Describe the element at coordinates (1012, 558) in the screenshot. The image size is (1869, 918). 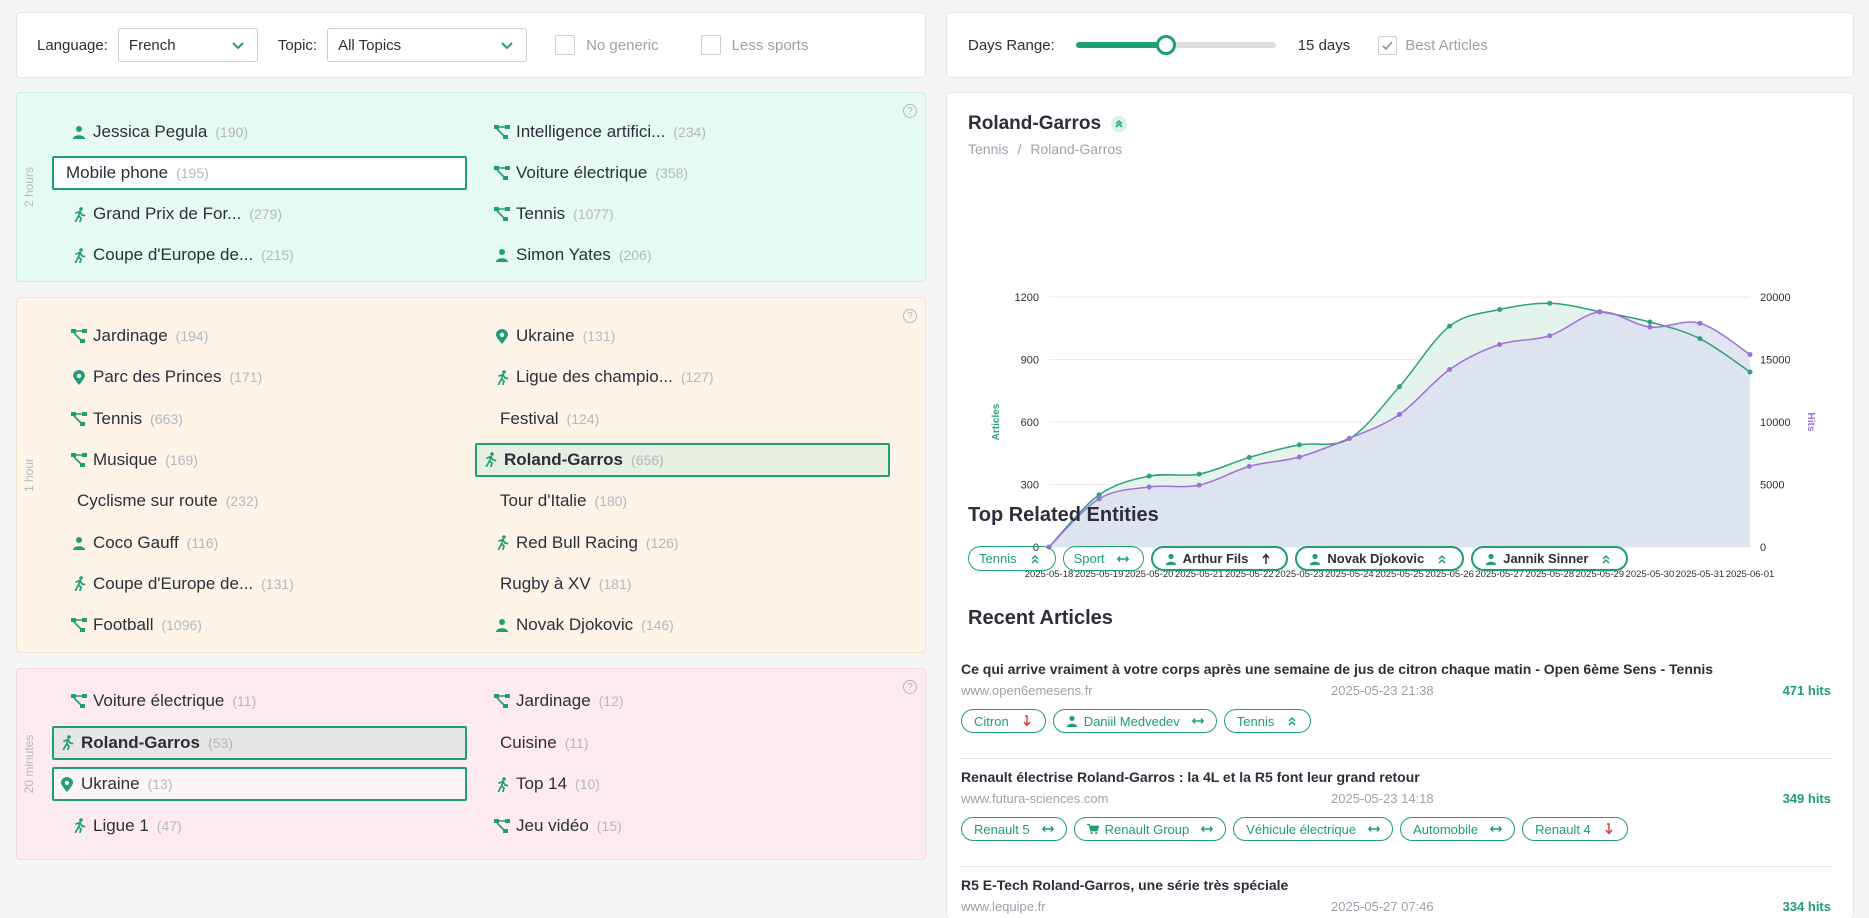
I see `related-entity-pill: Tennis` at that location.